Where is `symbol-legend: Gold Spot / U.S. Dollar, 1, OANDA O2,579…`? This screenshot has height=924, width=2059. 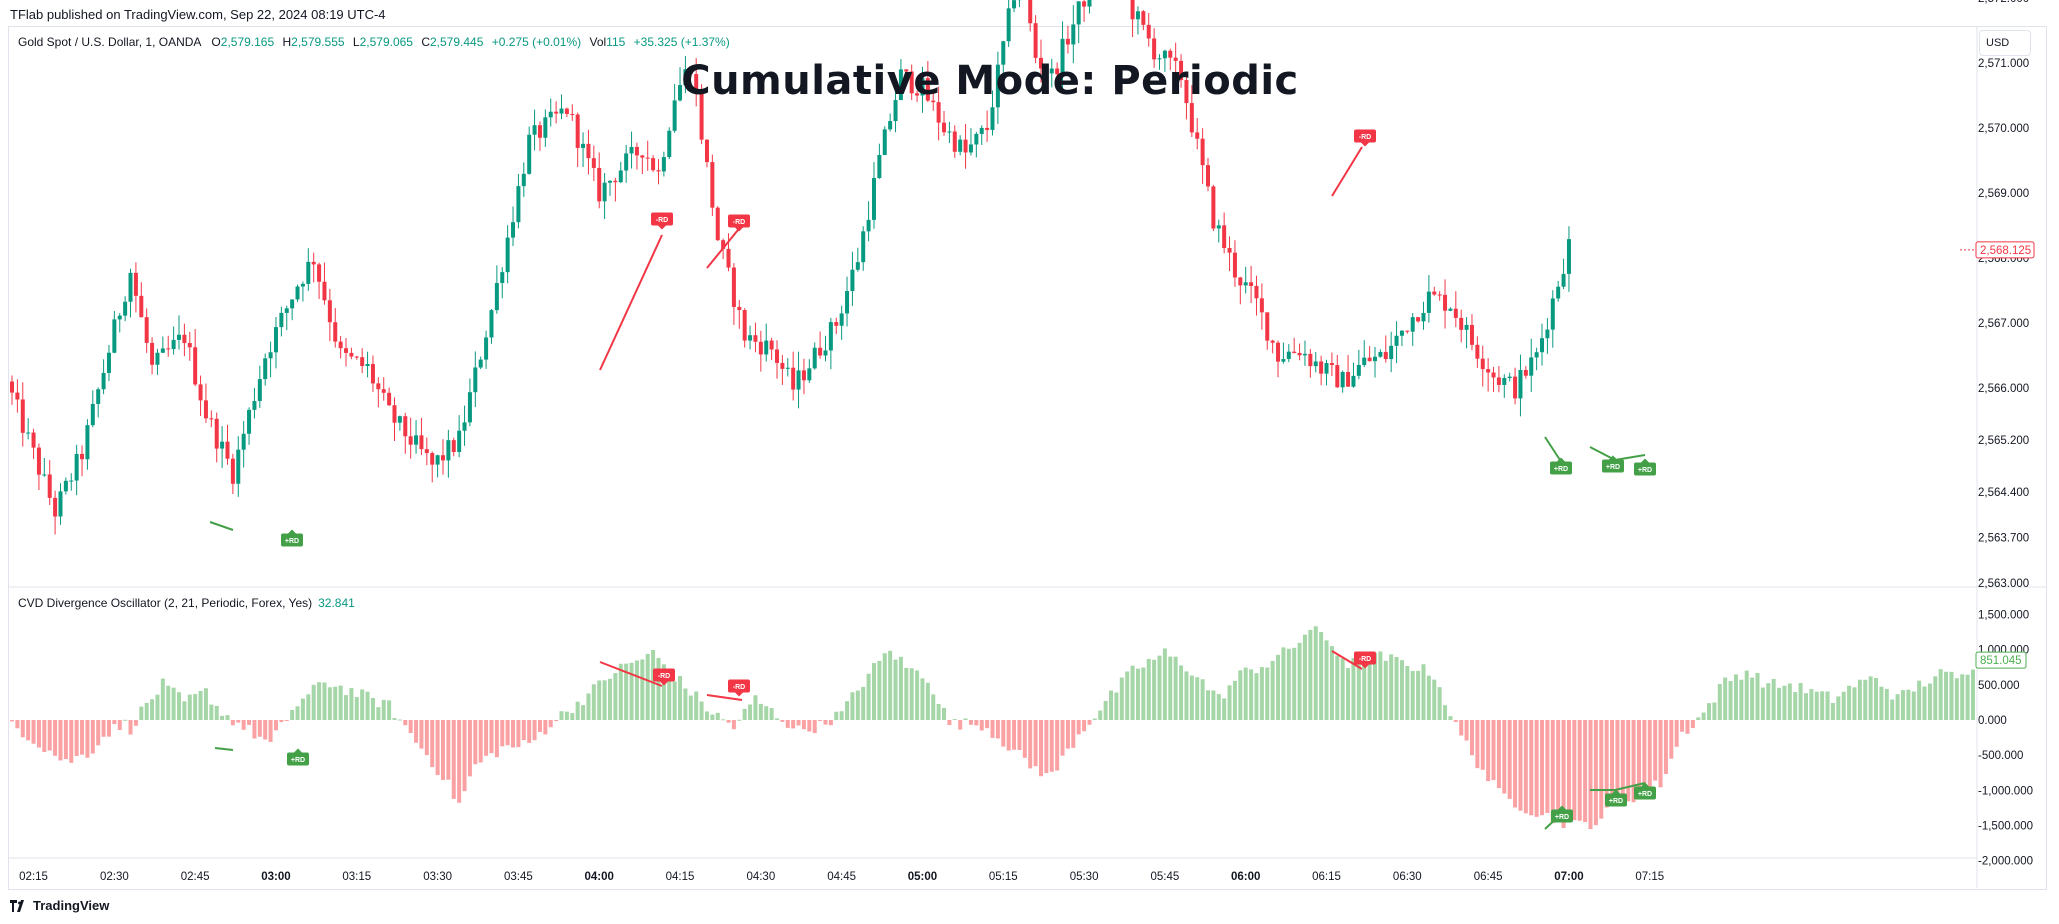 symbol-legend: Gold Spot / U.S. Dollar, 1, OANDA O2,579… is located at coordinates (376, 42).